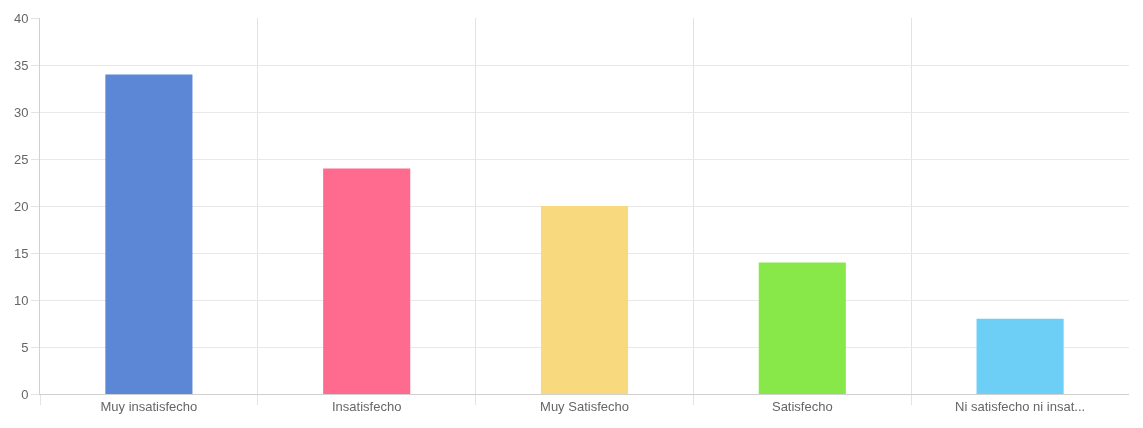 The height and width of the screenshot is (428, 1143). I want to click on y-tick-label: 5, so click(25, 347).